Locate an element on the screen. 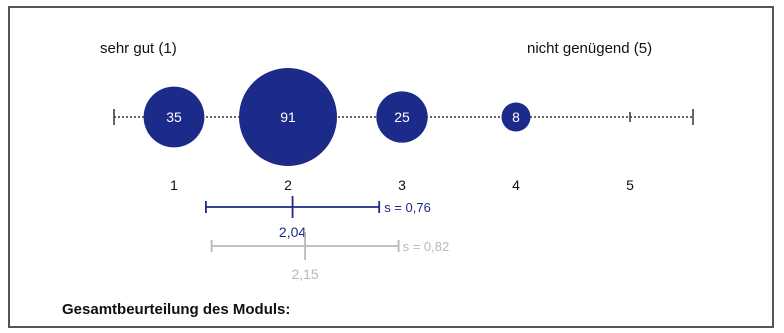  bubble-count-1: 35 is located at coordinates (174, 117).